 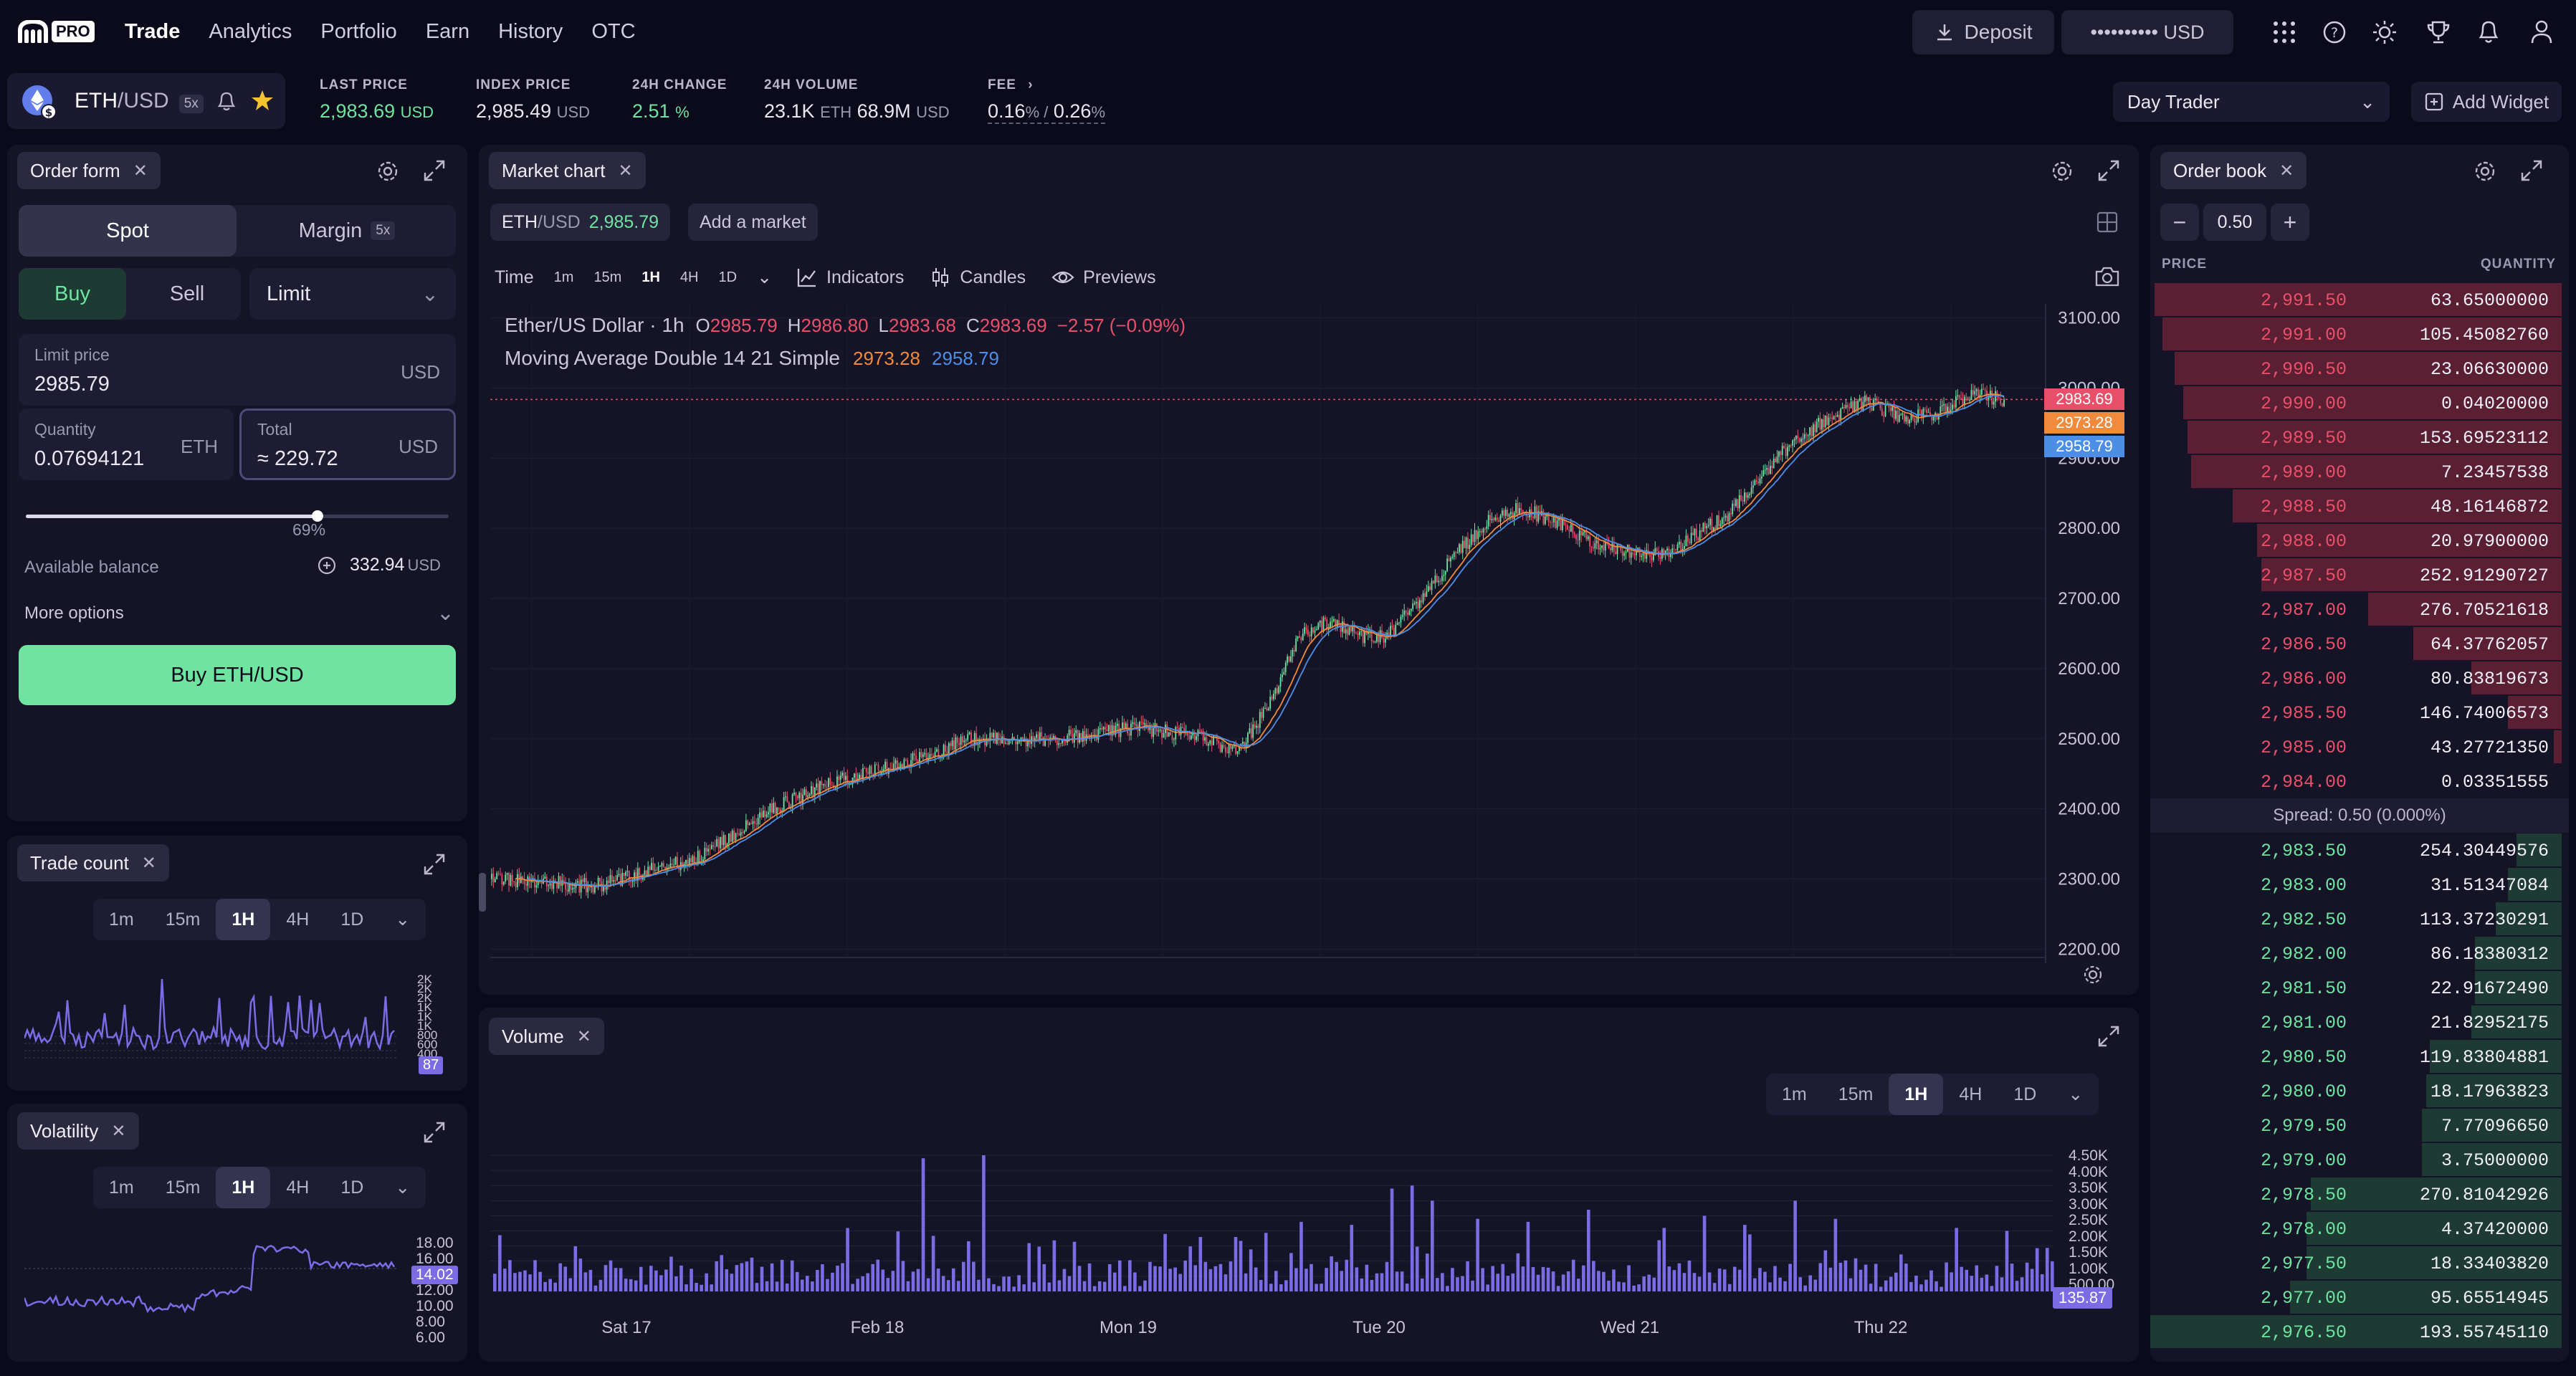 I want to click on tab-margin: Margin 5x, so click(x=347, y=231).